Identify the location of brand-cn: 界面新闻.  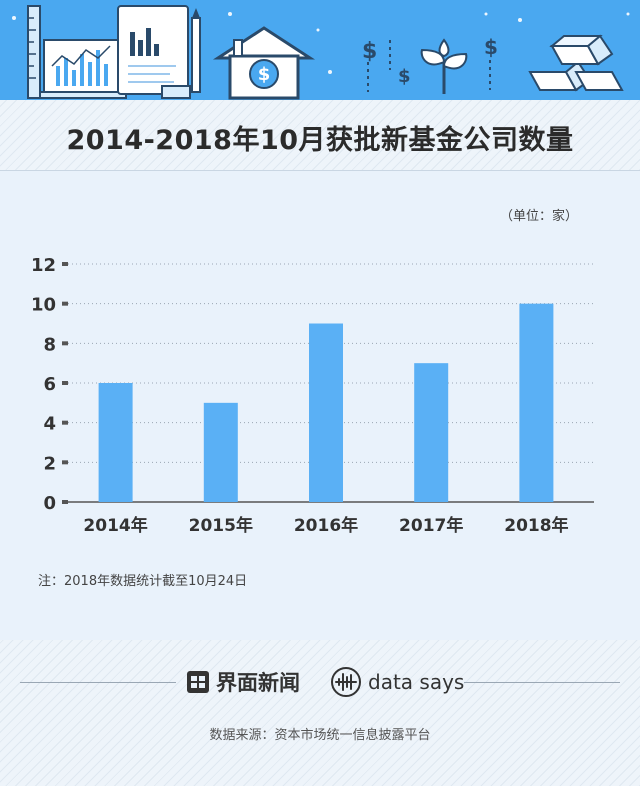
(258, 683).